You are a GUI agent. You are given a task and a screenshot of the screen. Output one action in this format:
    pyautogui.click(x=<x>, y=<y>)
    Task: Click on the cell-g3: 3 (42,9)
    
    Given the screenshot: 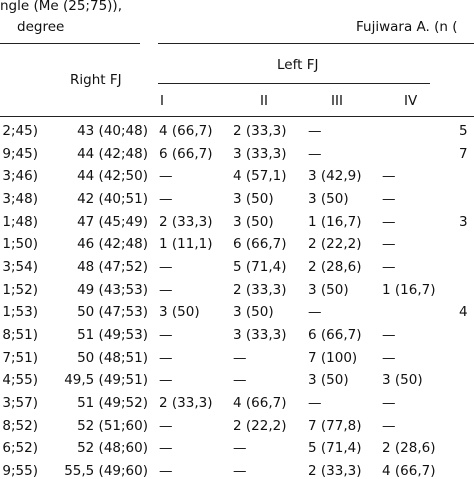 What is the action you would take?
    pyautogui.click(x=335, y=176)
    